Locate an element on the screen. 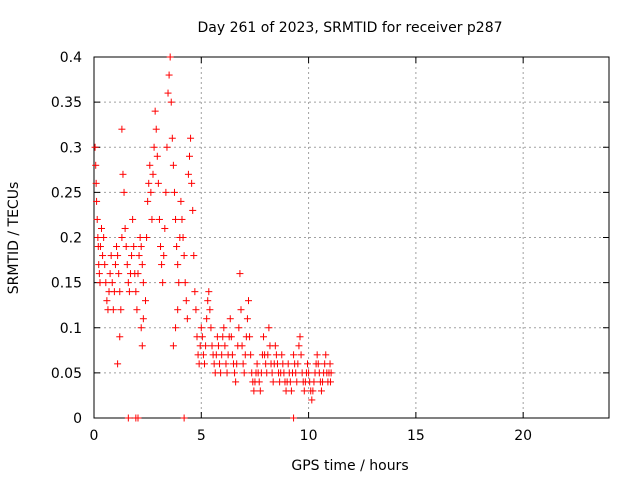 The image size is (640, 480). y-tick-label: 0.1 is located at coordinates (71, 329).